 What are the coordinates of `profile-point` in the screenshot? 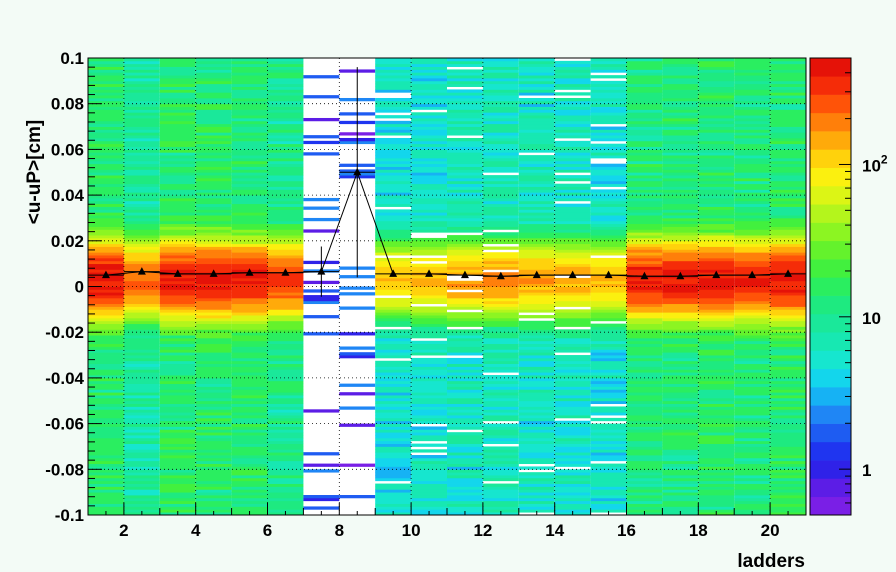 It's located at (429, 273).